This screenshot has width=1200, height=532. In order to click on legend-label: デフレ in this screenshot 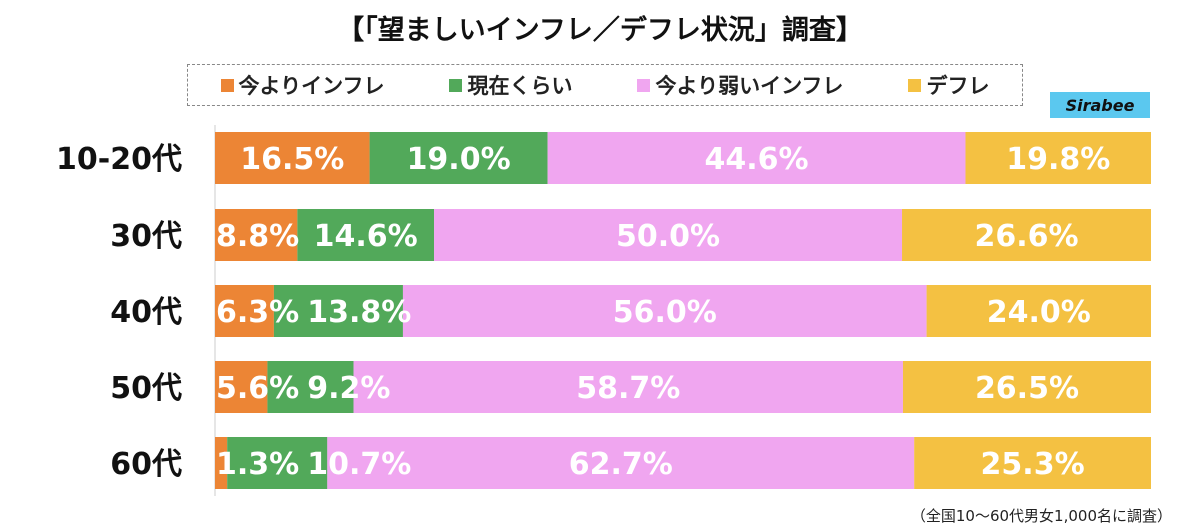, I will do `click(958, 86)`.